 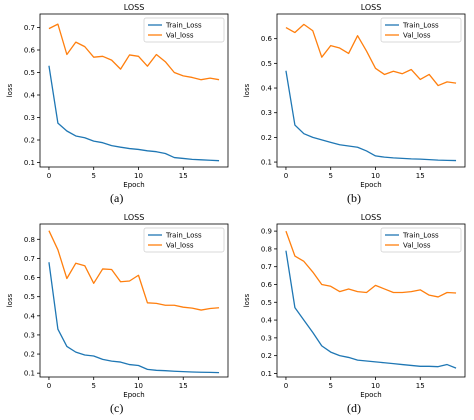 What do you see at coordinates (117, 408) in the screenshot?
I see `panel-label: (c)` at bounding box center [117, 408].